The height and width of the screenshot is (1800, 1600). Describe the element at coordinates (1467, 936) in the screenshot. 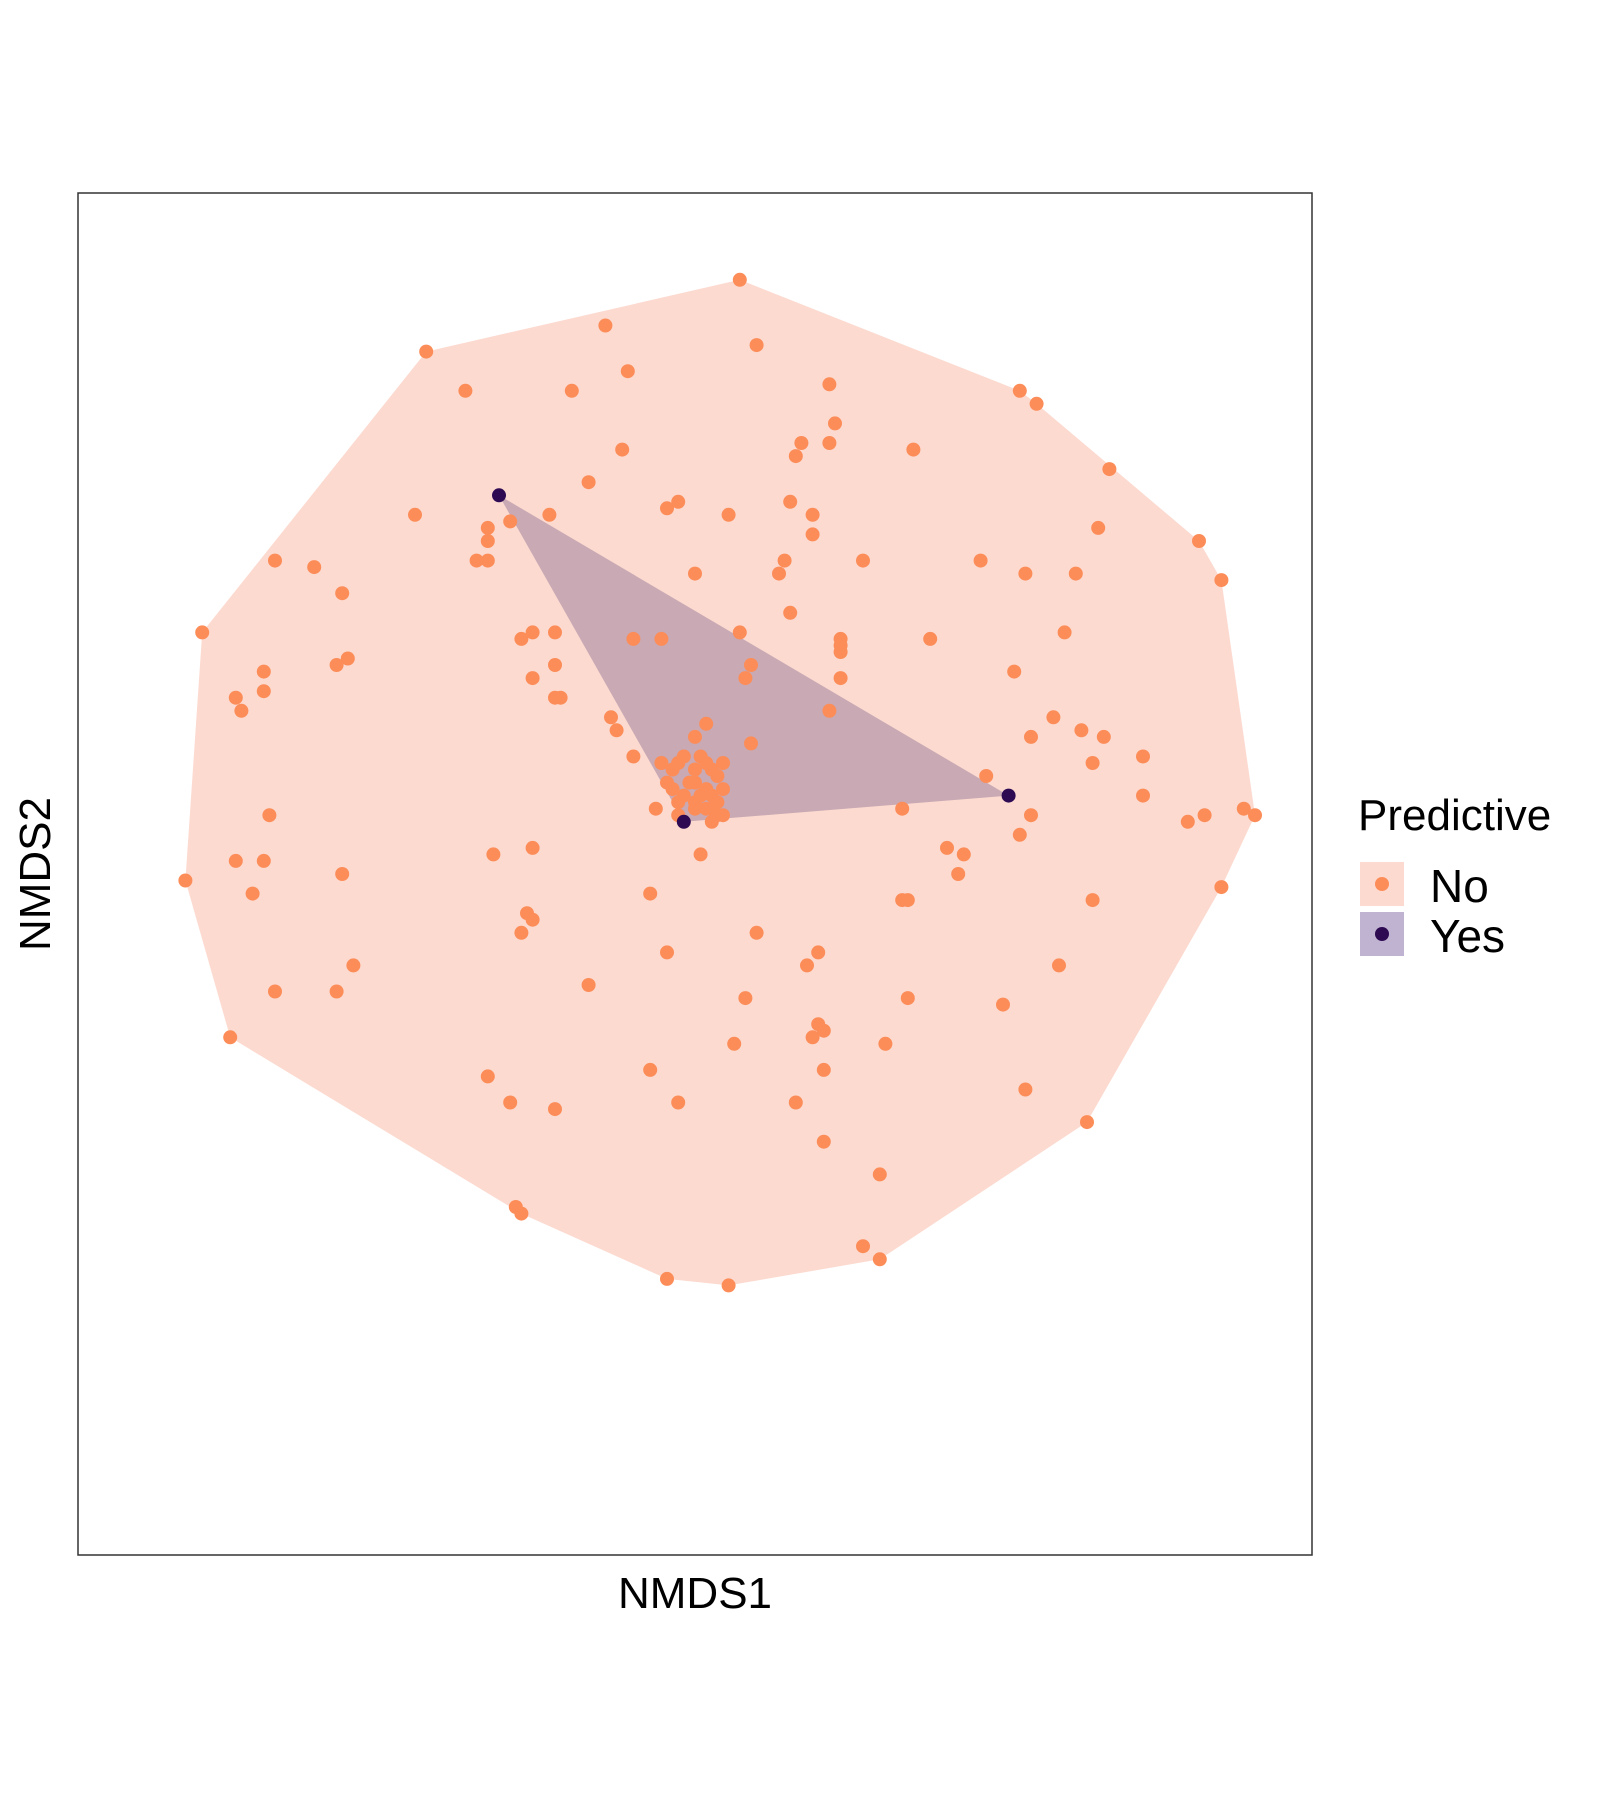

I see `legend-label-yes: Yes` at that location.